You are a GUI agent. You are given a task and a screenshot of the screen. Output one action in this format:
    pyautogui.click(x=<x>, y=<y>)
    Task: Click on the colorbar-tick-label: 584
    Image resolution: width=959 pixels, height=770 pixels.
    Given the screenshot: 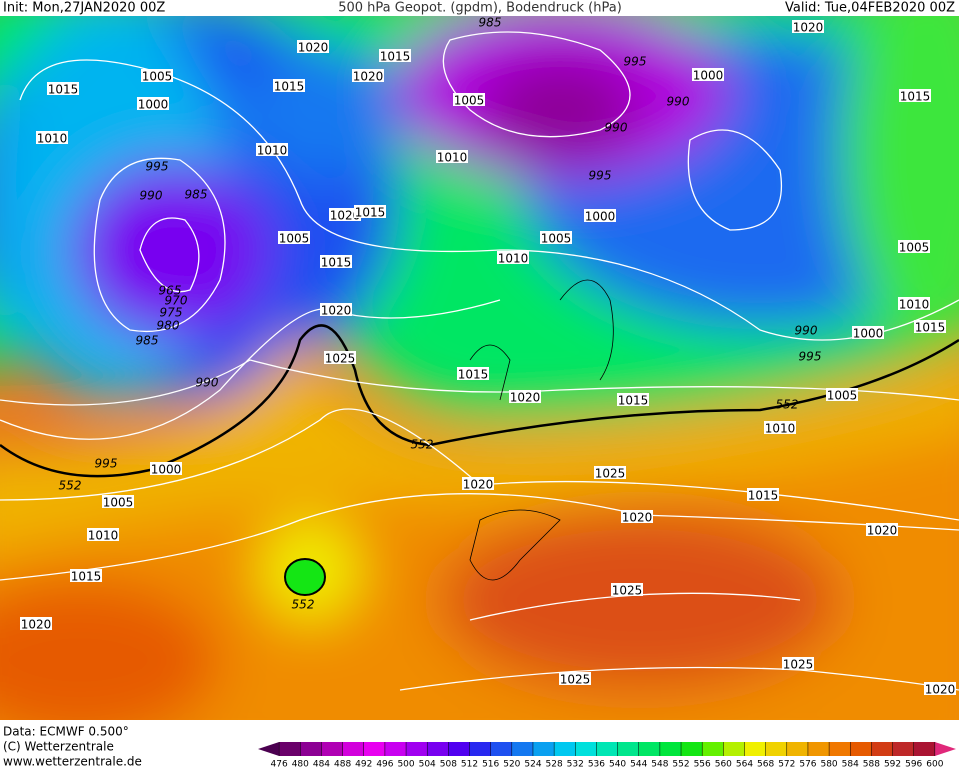 What is the action you would take?
    pyautogui.click(x=850, y=765)
    